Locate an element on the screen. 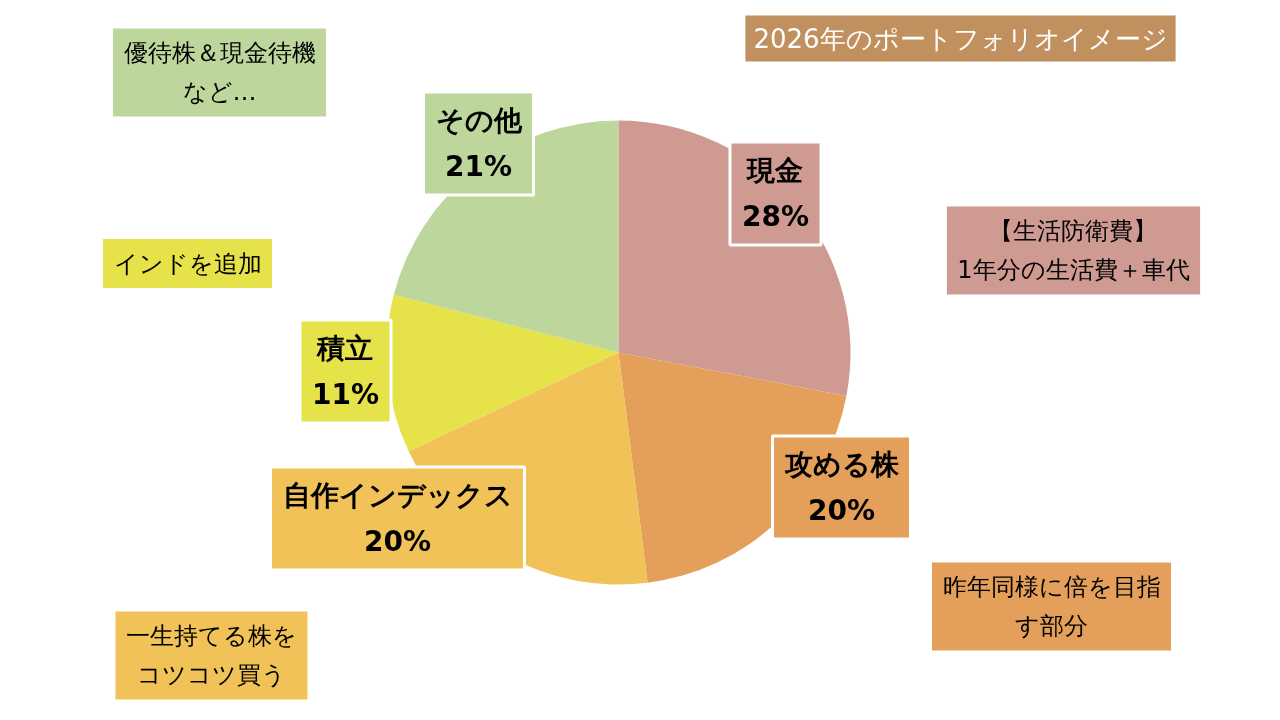  text: インドを追加 is located at coordinates (187, 263).